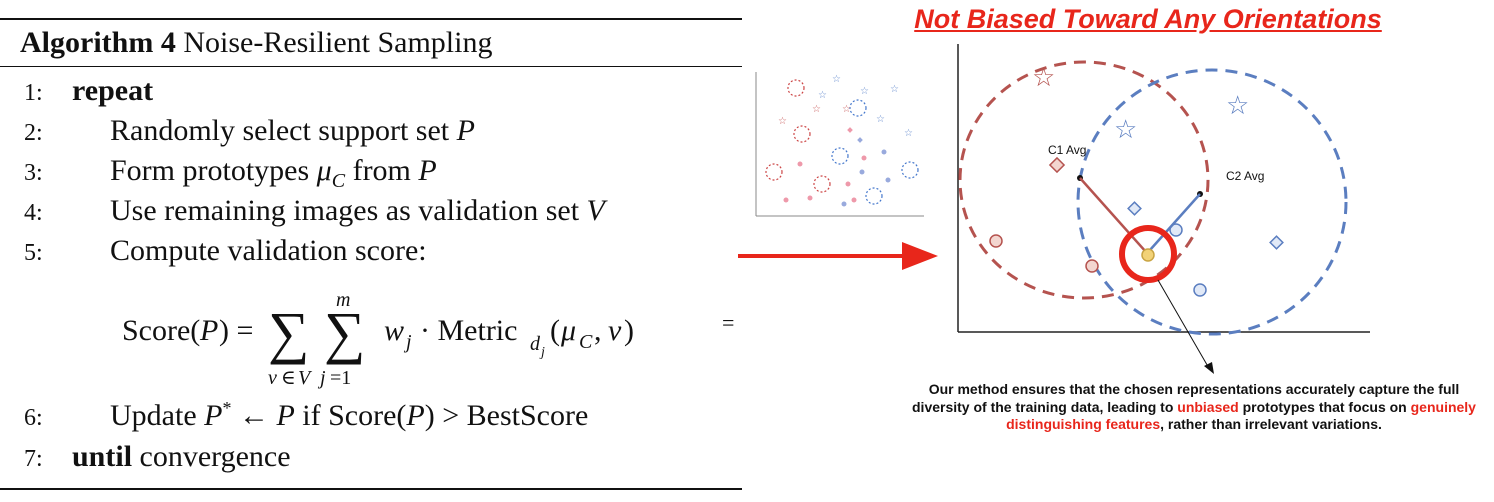 The image size is (1494, 502). I want to click on desc-part-3: , rather than irrelevant variations., so click(1271, 424).